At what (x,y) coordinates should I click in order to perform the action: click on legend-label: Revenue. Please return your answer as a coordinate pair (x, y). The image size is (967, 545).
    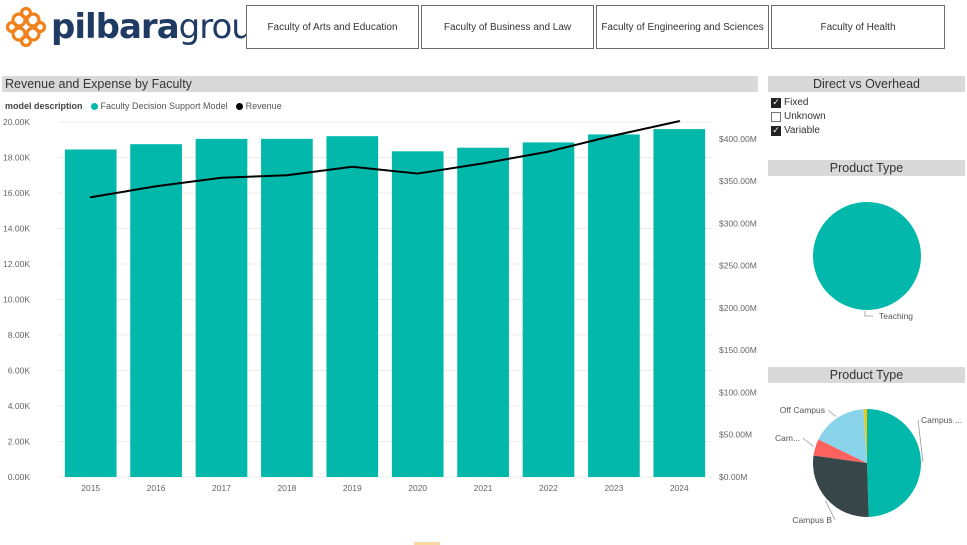
    Looking at the image, I should click on (263, 106).